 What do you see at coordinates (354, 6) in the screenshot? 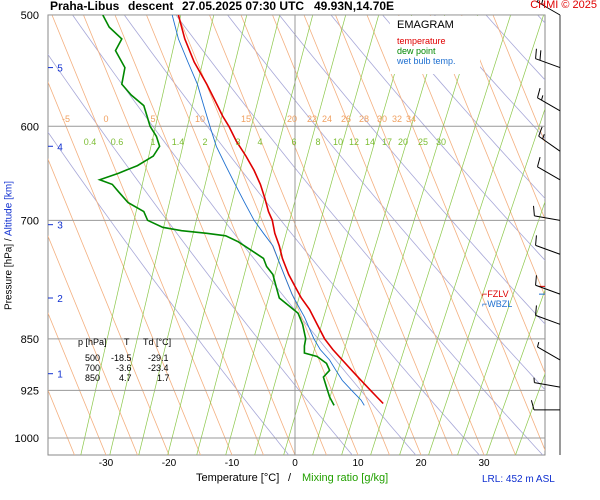
I see `sounding-location: 49.93N,14.70E` at bounding box center [354, 6].